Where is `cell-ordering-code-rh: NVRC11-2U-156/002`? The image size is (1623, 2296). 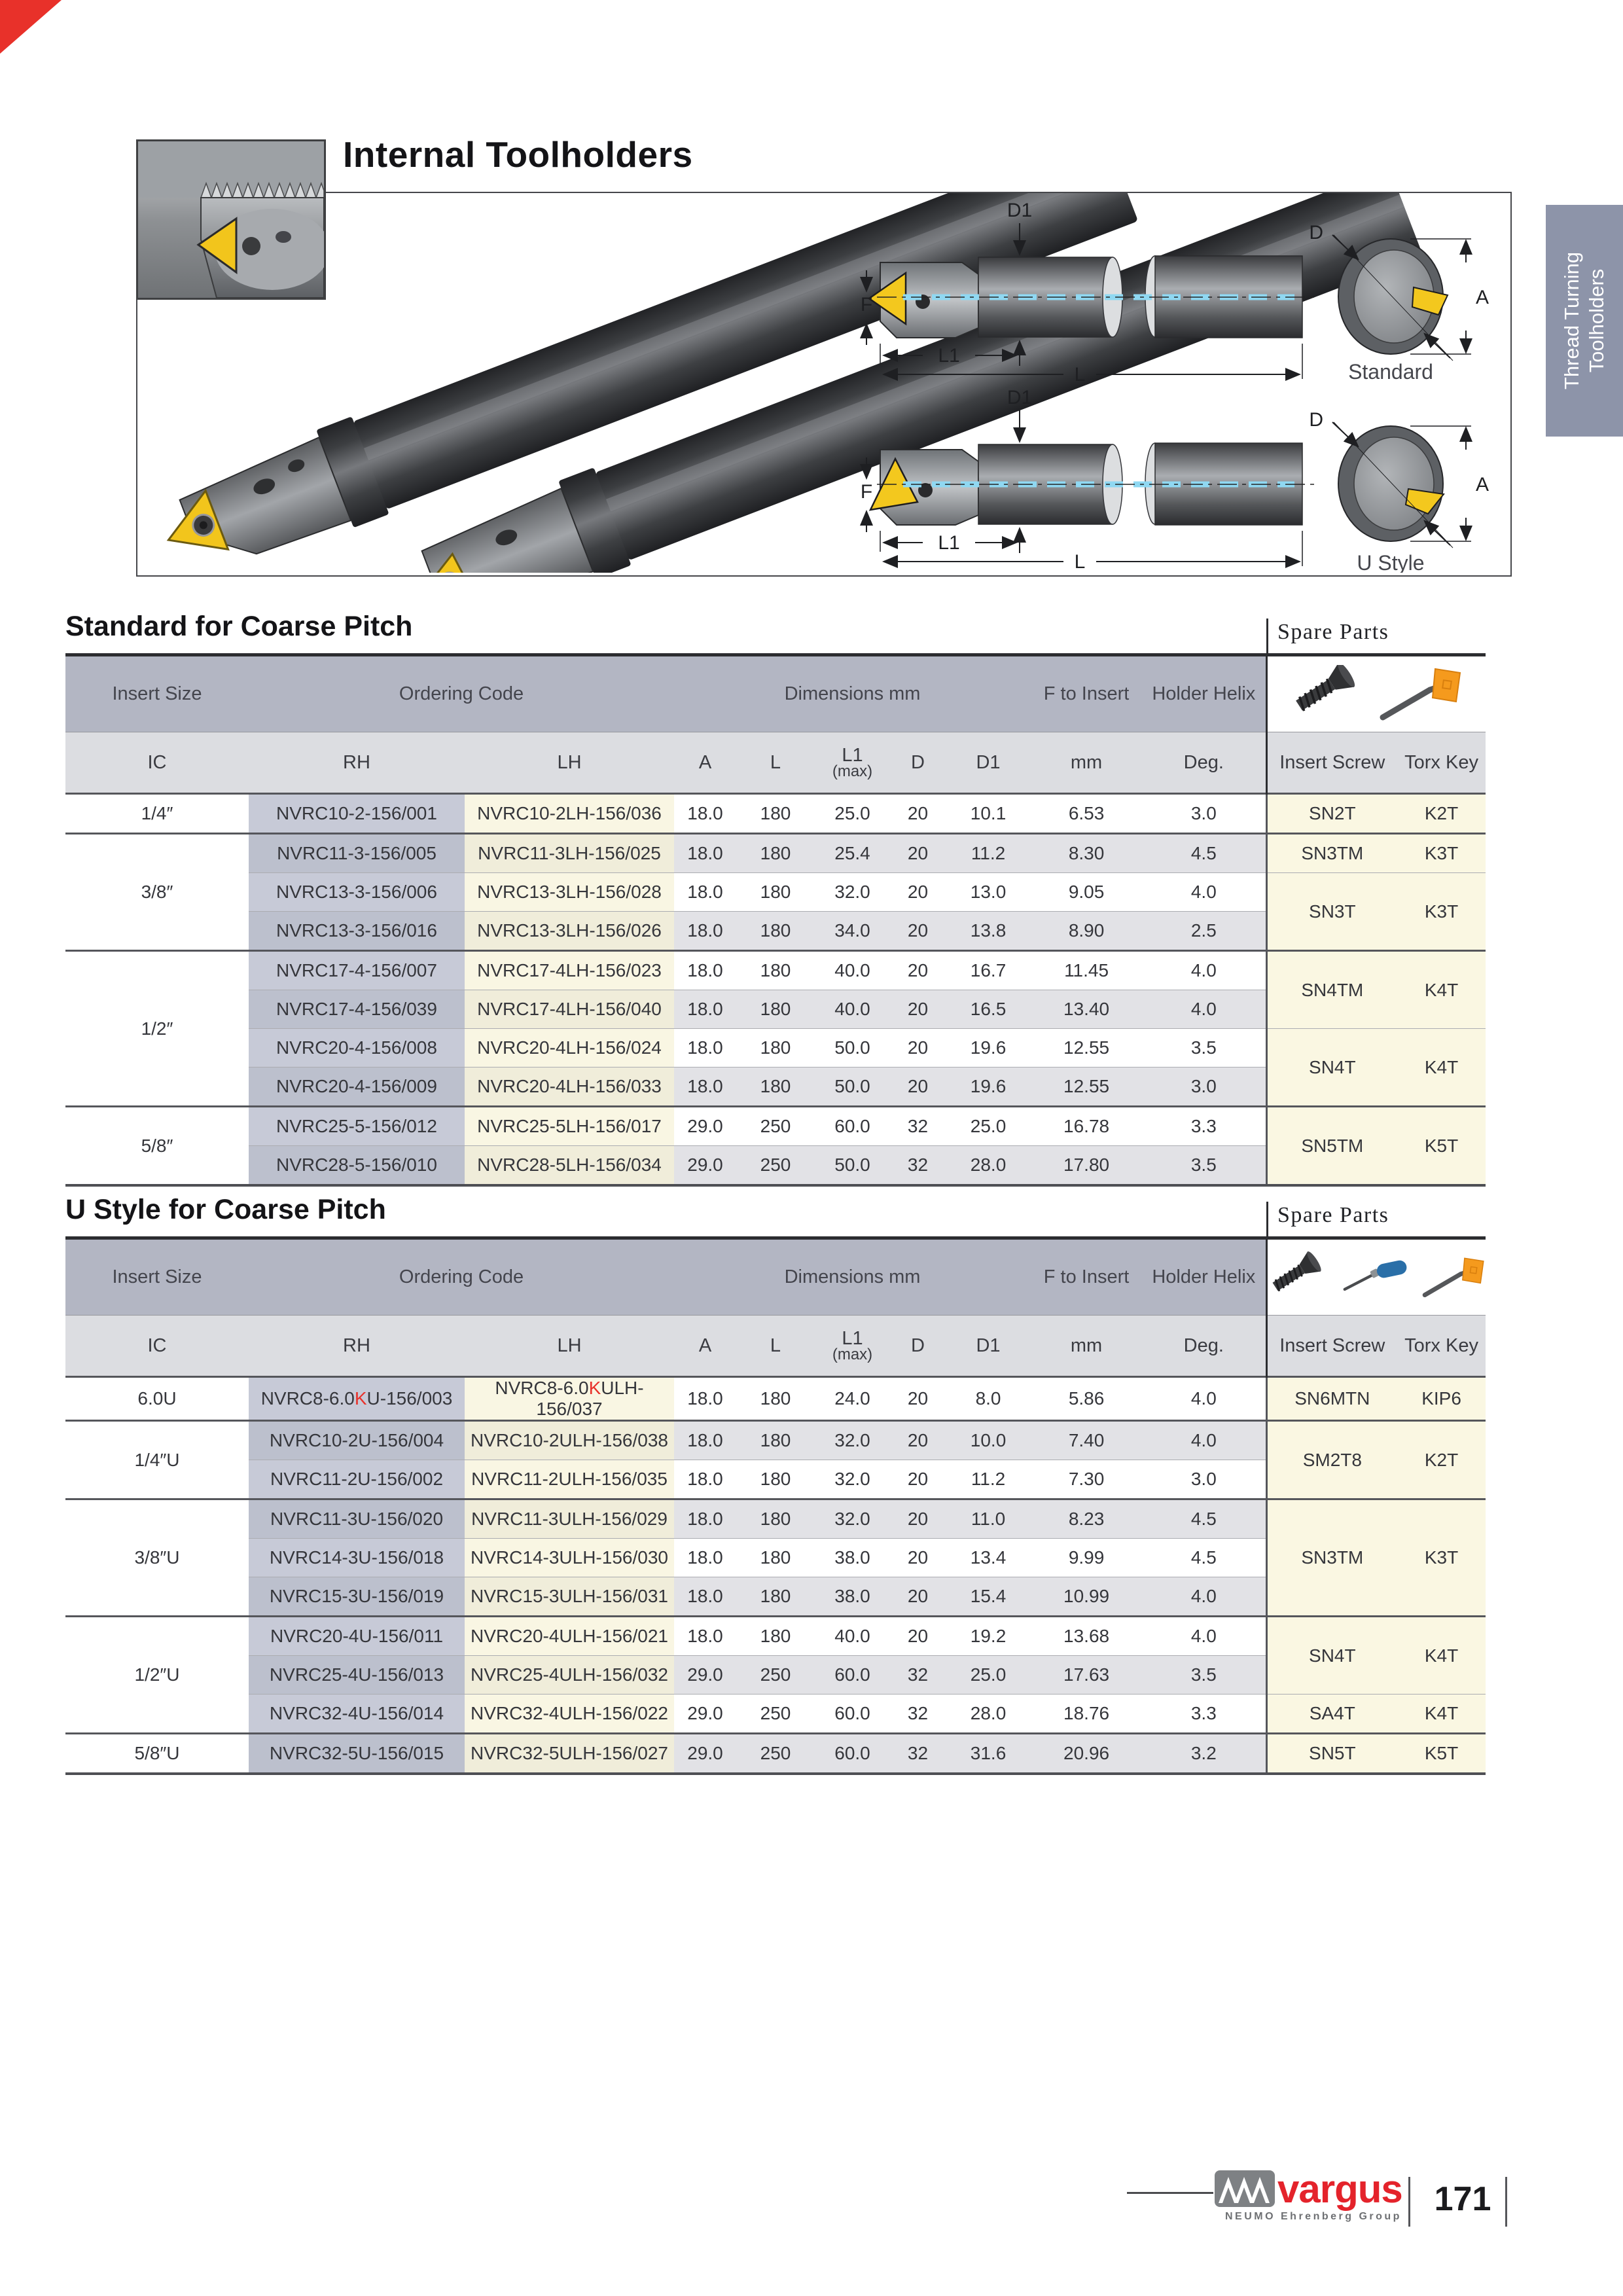 cell-ordering-code-rh: NVRC11-2U-156/002 is located at coordinates (357, 1479).